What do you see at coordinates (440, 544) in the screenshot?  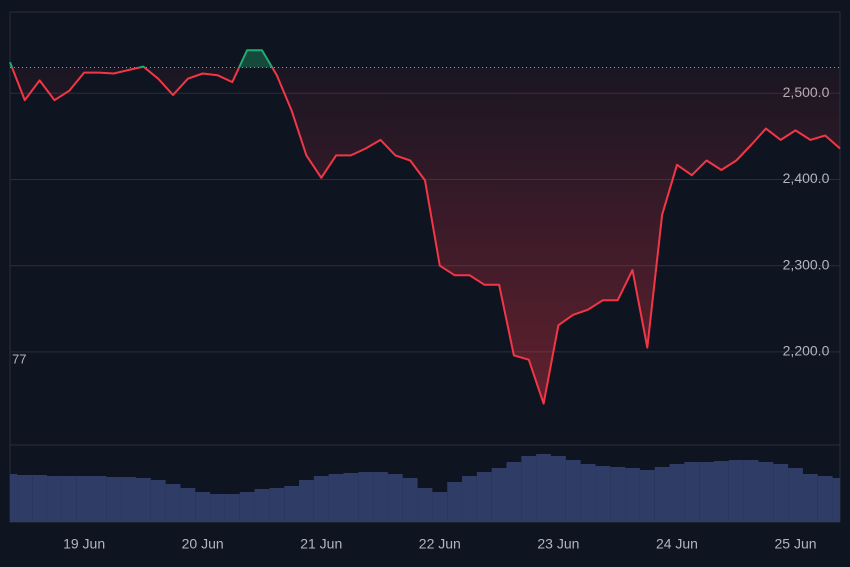 I see `x-tick-label: 22 Jun` at bounding box center [440, 544].